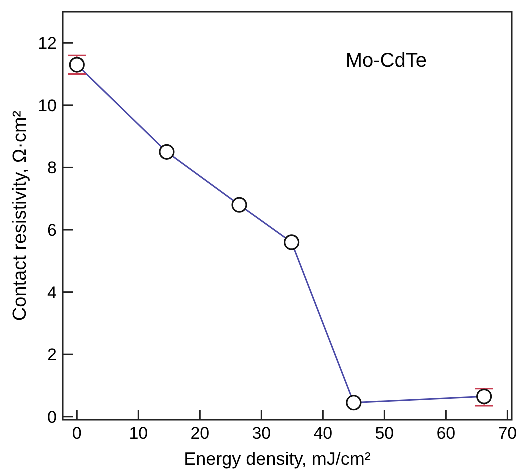 The width and height of the screenshot is (520, 475). Describe the element at coordinates (384, 433) in the screenshot. I see `x-tick-label: 50` at that location.